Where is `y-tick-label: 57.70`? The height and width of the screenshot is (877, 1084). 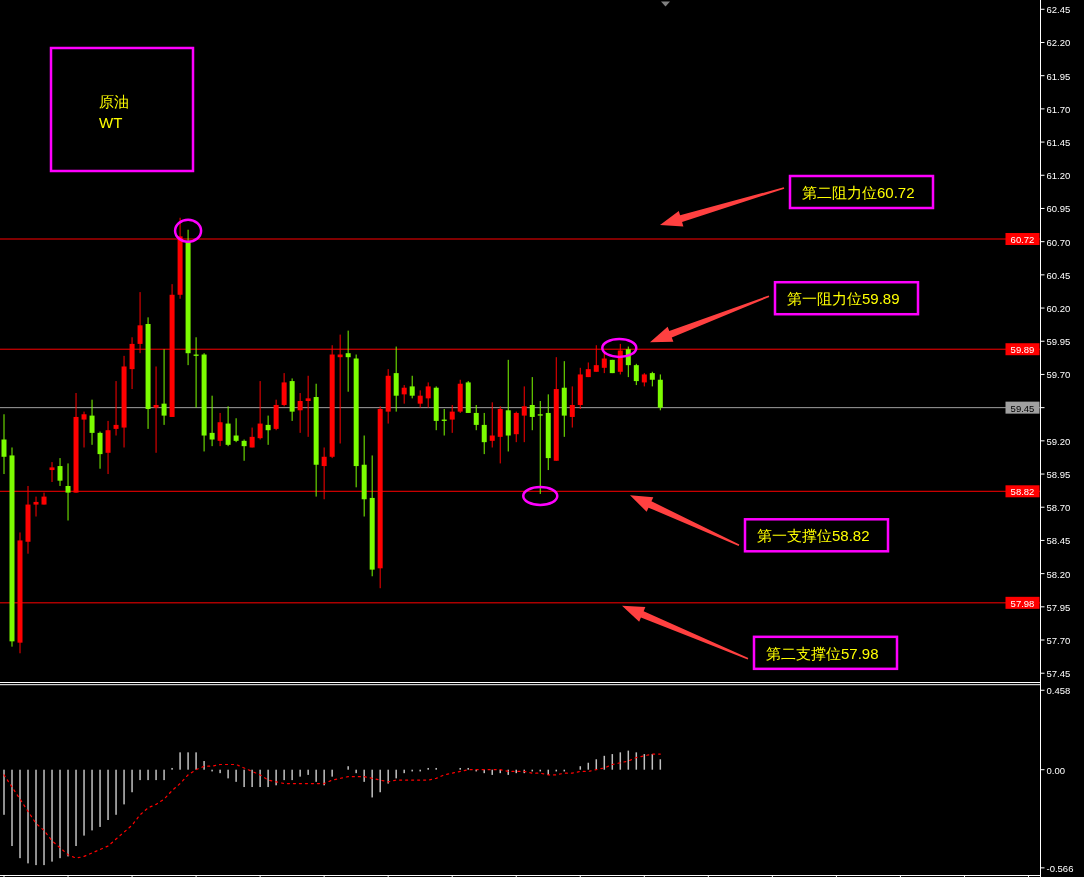 y-tick-label: 57.70 is located at coordinates (1058, 640).